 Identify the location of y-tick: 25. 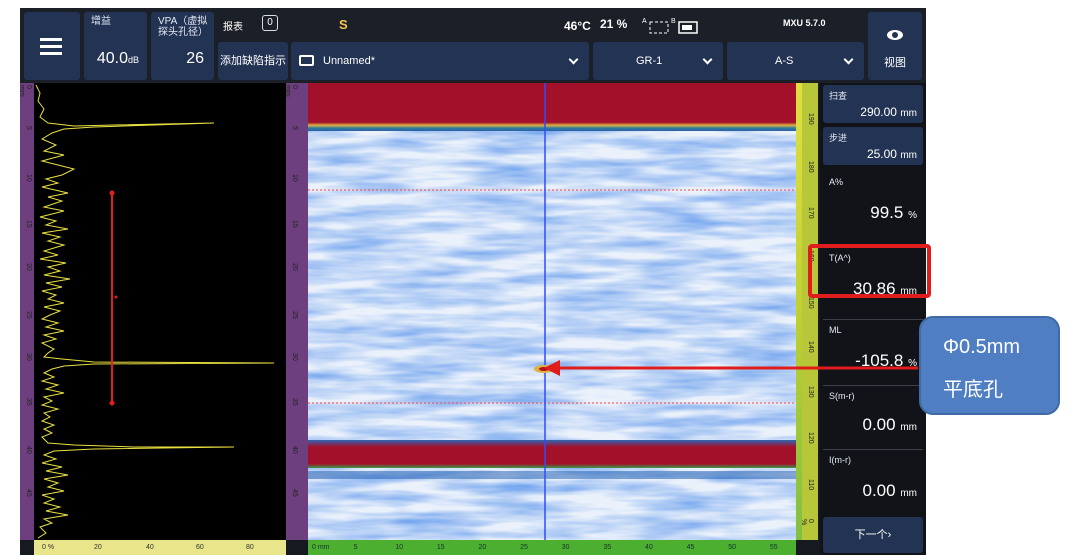
(28, 315).